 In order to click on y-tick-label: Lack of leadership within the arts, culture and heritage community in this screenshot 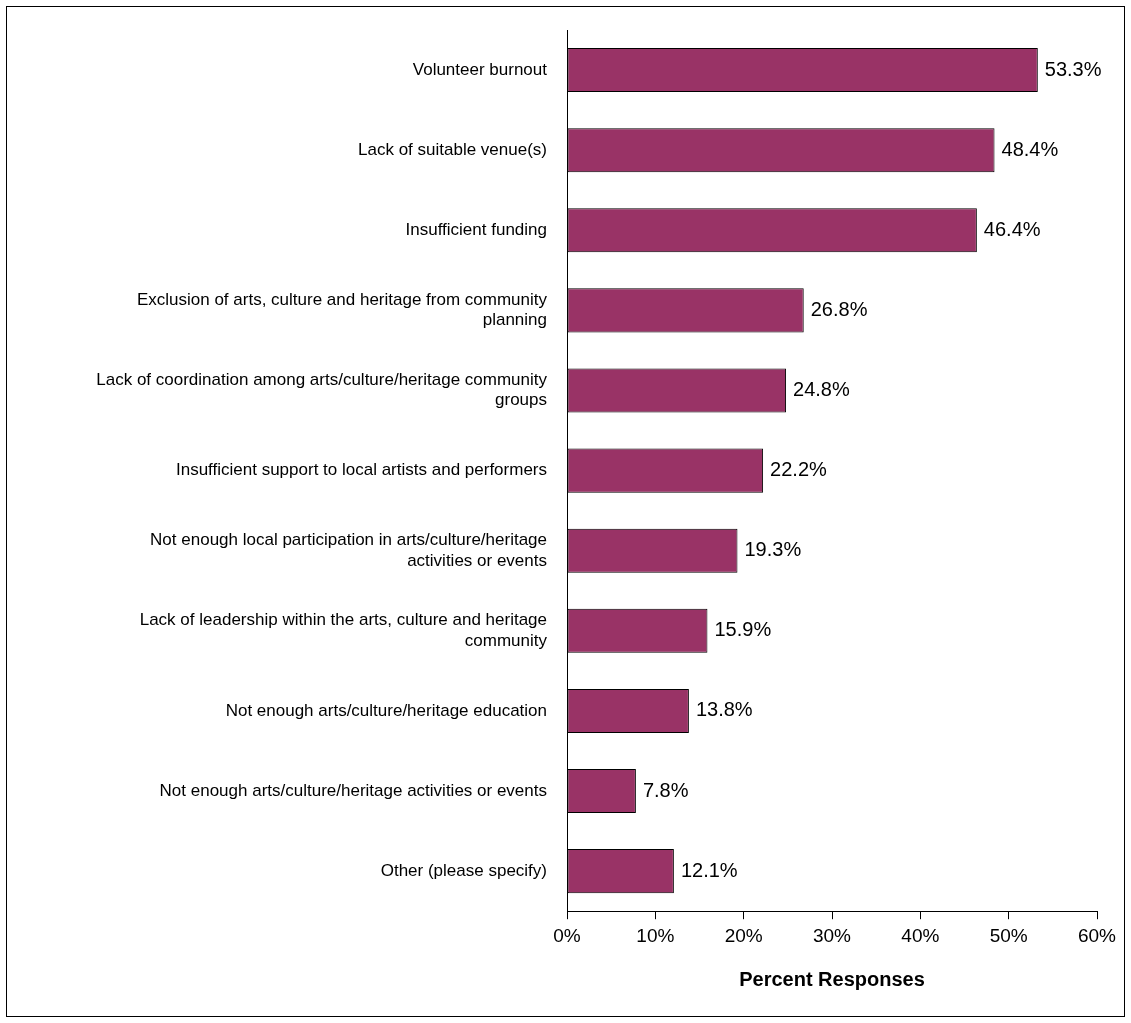, I will do `click(343, 630)`.